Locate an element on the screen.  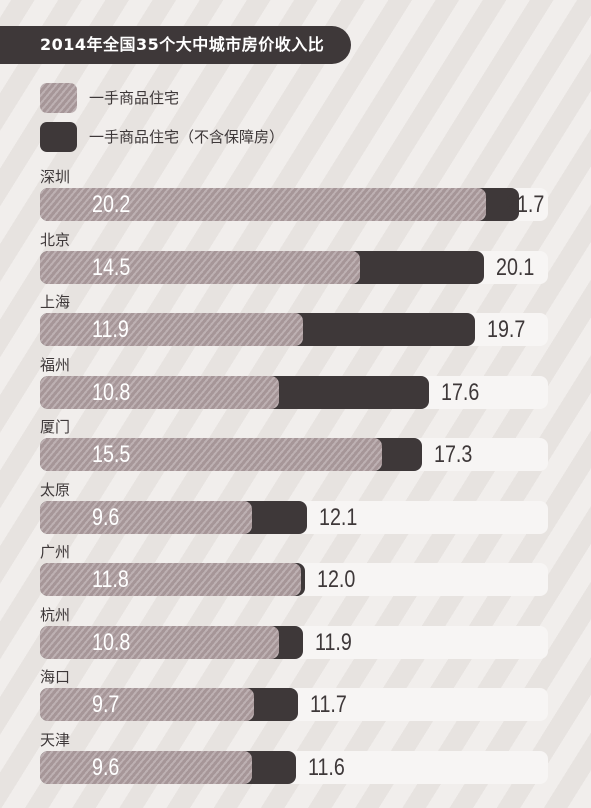
value-label-main: 20.2 is located at coordinates (111, 204).